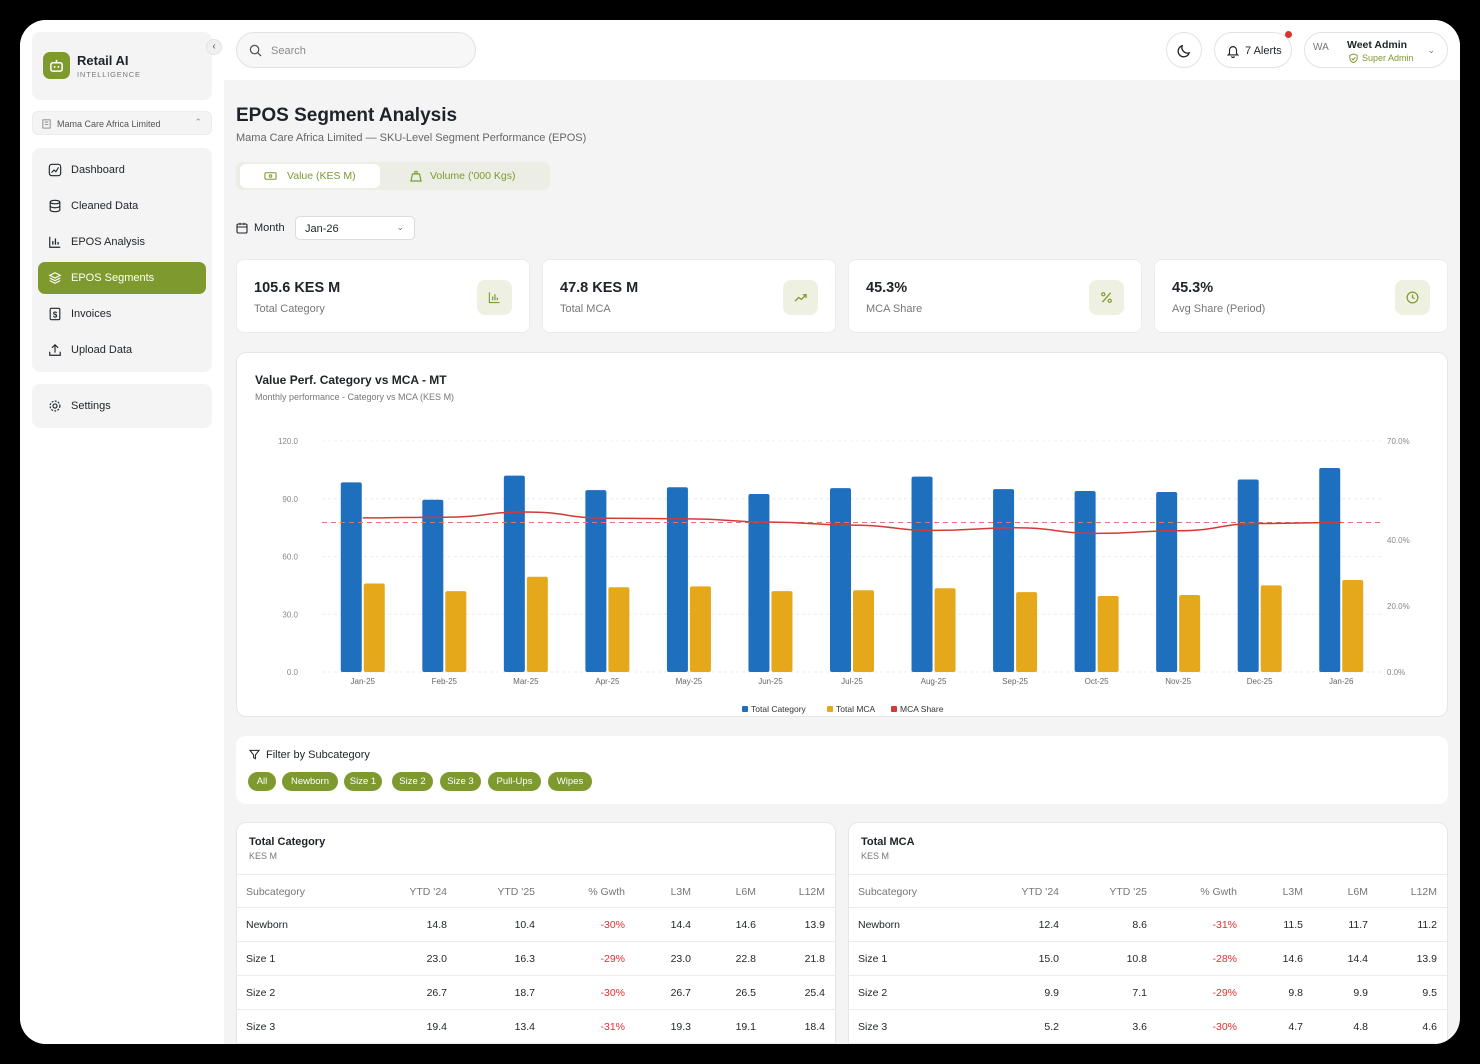  Describe the element at coordinates (400, 227) in the screenshot. I see `chevron-down-icon: ⌄` at that location.